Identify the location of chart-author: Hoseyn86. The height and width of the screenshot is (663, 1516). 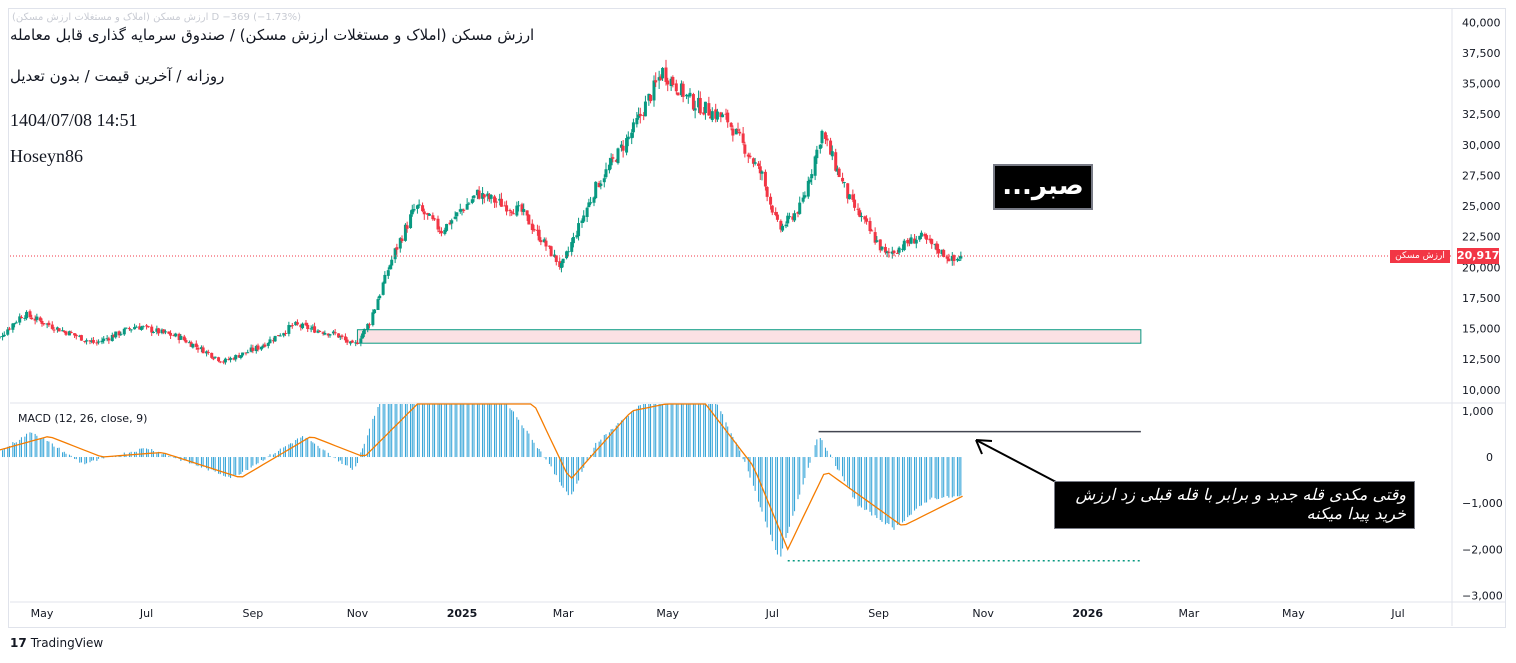
(46, 156).